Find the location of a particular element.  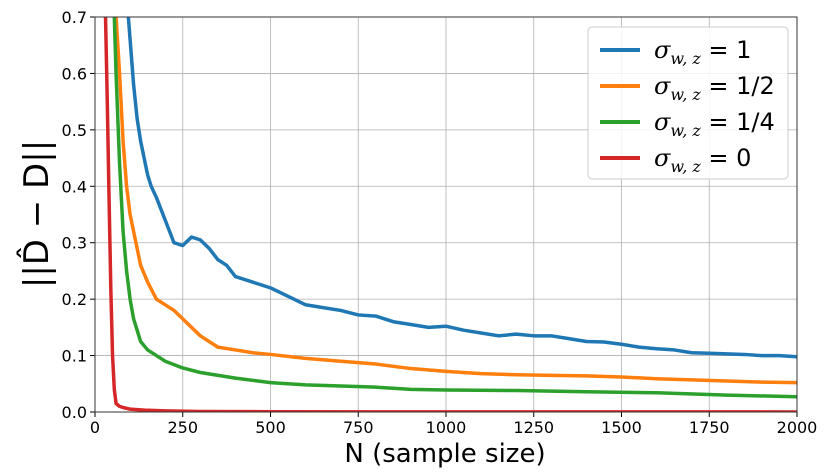

legend-label-2: σw, z = 1/2 is located at coordinates (714, 88).